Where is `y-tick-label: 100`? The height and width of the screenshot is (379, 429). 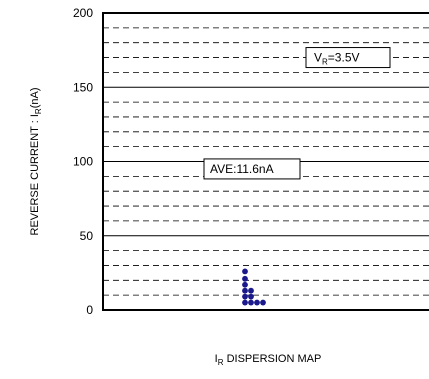
y-tick-label: 100 is located at coordinates (83, 162).